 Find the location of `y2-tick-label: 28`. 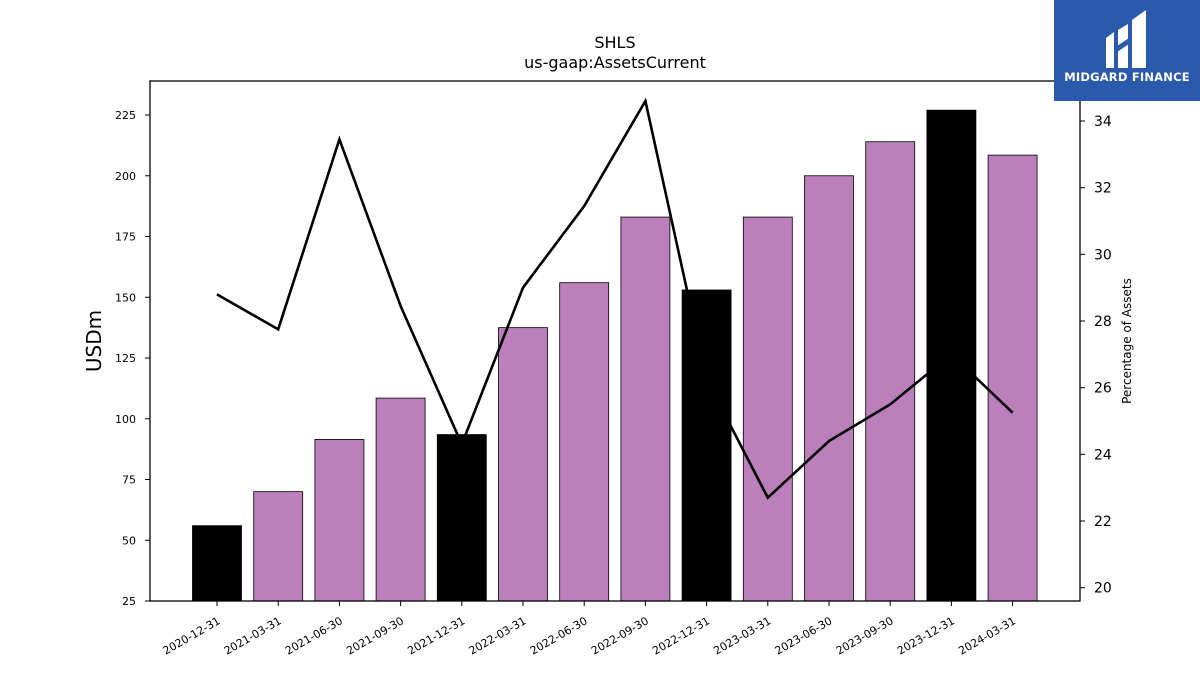

y2-tick-label: 28 is located at coordinates (1103, 322).